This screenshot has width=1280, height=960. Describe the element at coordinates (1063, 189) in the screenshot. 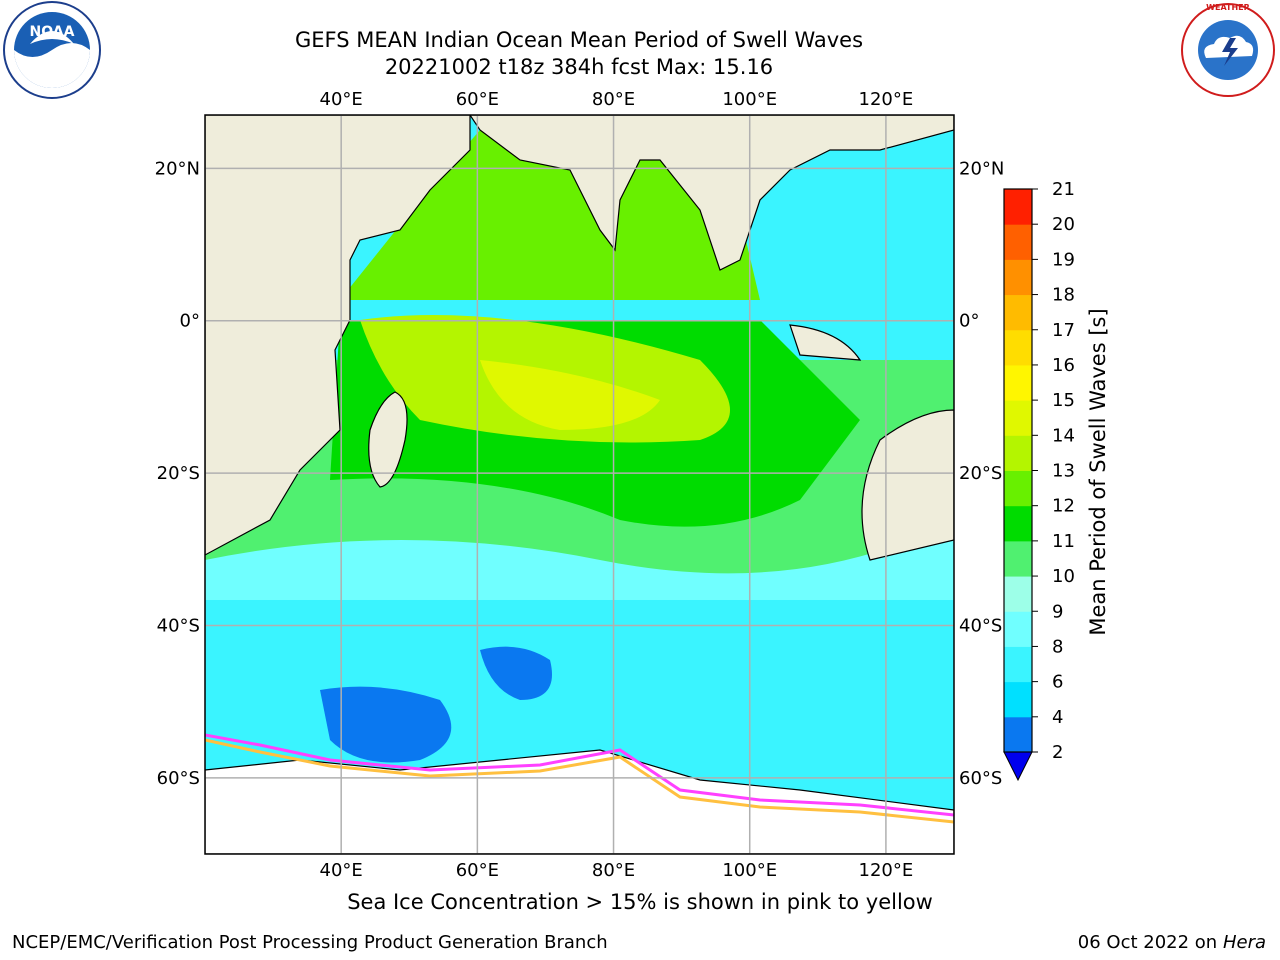

I see `colorbar-tick-label: 21` at that location.